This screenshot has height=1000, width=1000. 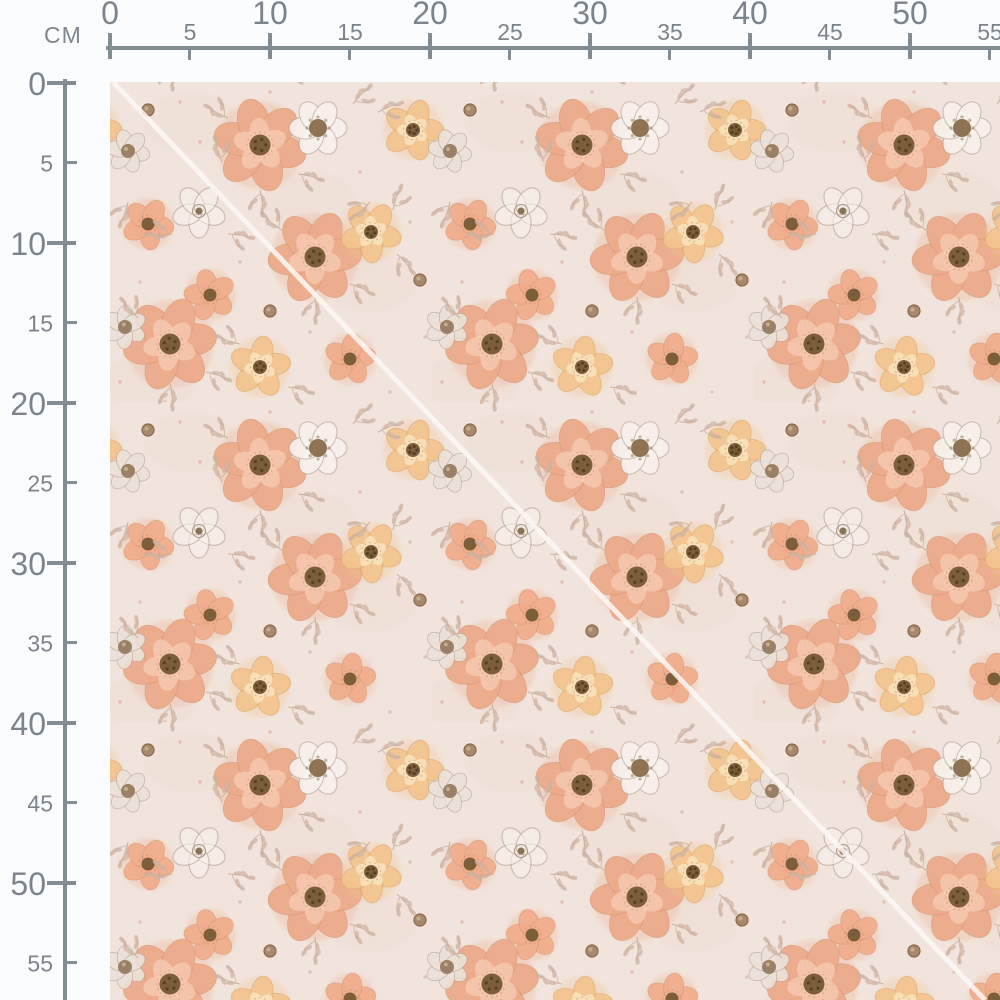 I want to click on ruler-unit-label: CM, so click(x=63, y=35).